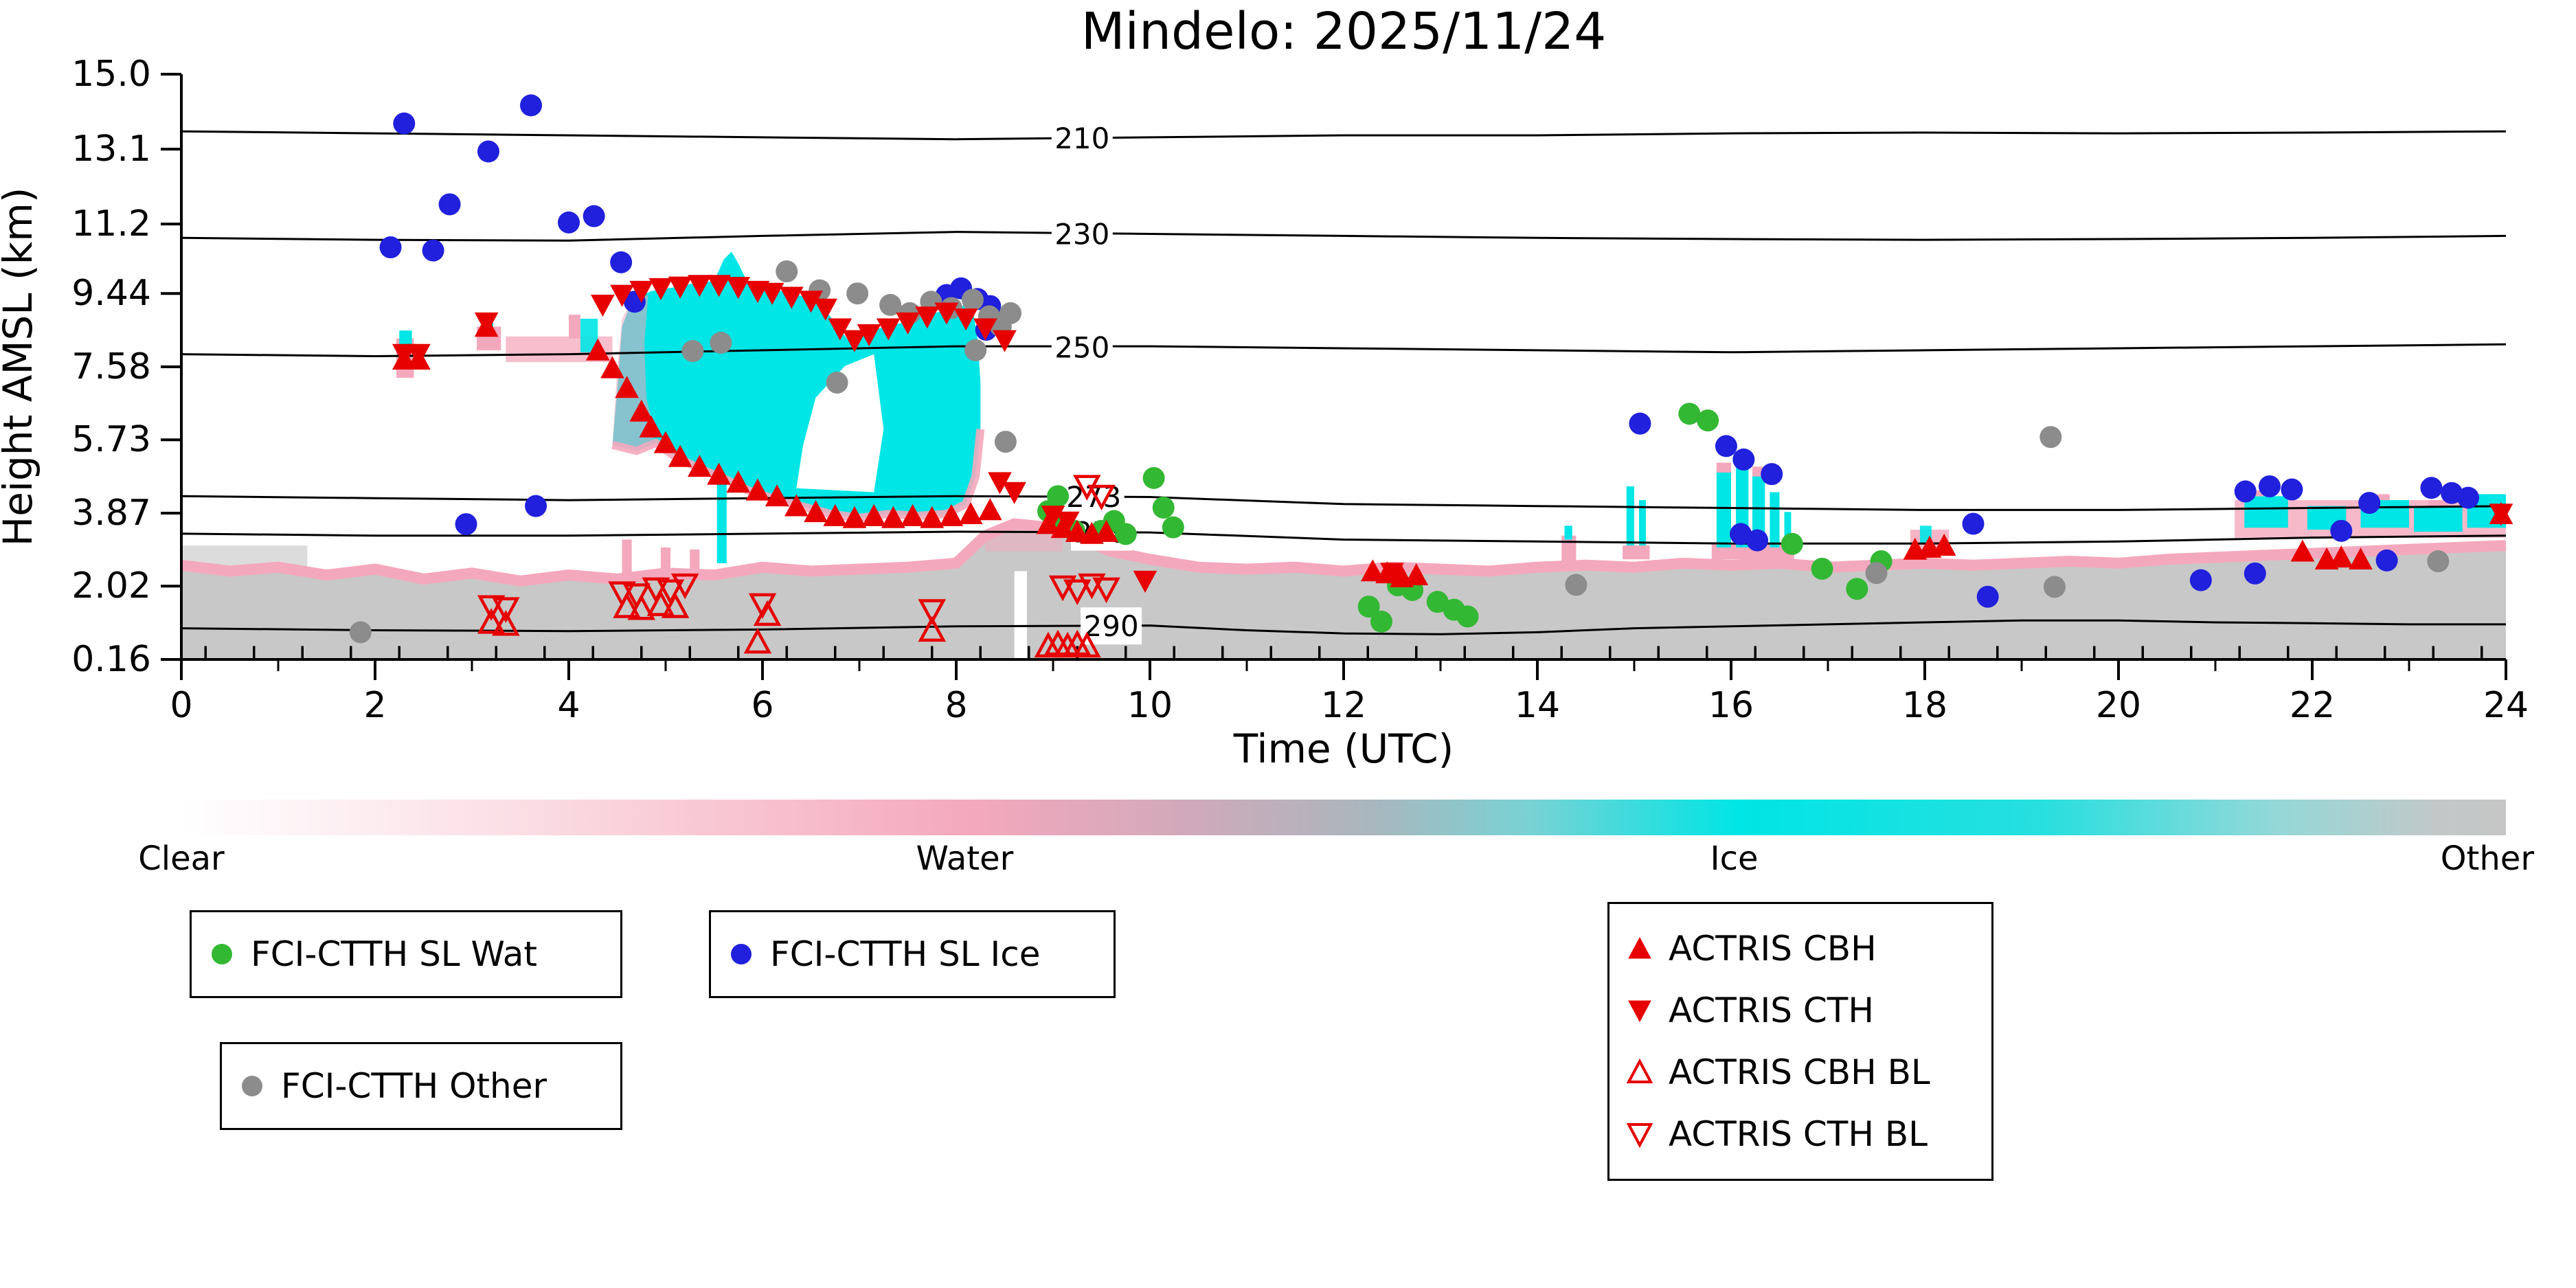 Image resolution: width=2576 pixels, height=1288 pixels. I want to click on tri-down-marker-icon, so click(1639, 1011).